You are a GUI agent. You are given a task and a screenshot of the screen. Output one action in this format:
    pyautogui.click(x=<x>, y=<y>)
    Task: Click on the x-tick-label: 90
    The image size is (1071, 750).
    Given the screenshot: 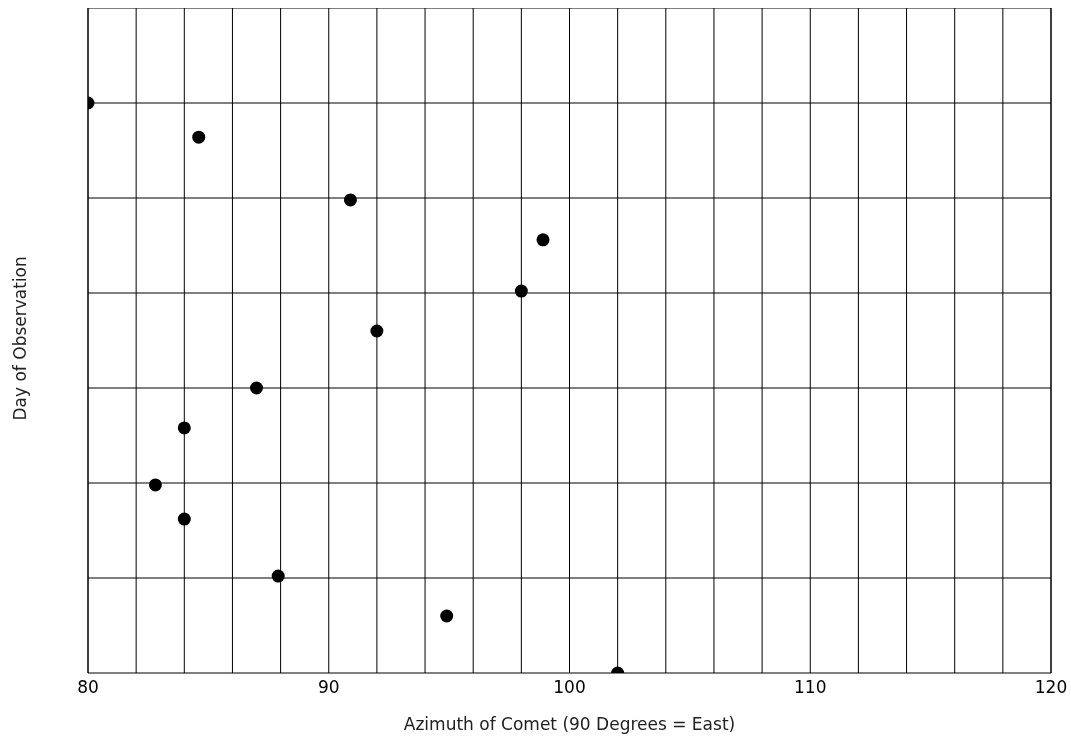 What is the action you would take?
    pyautogui.click(x=328, y=687)
    